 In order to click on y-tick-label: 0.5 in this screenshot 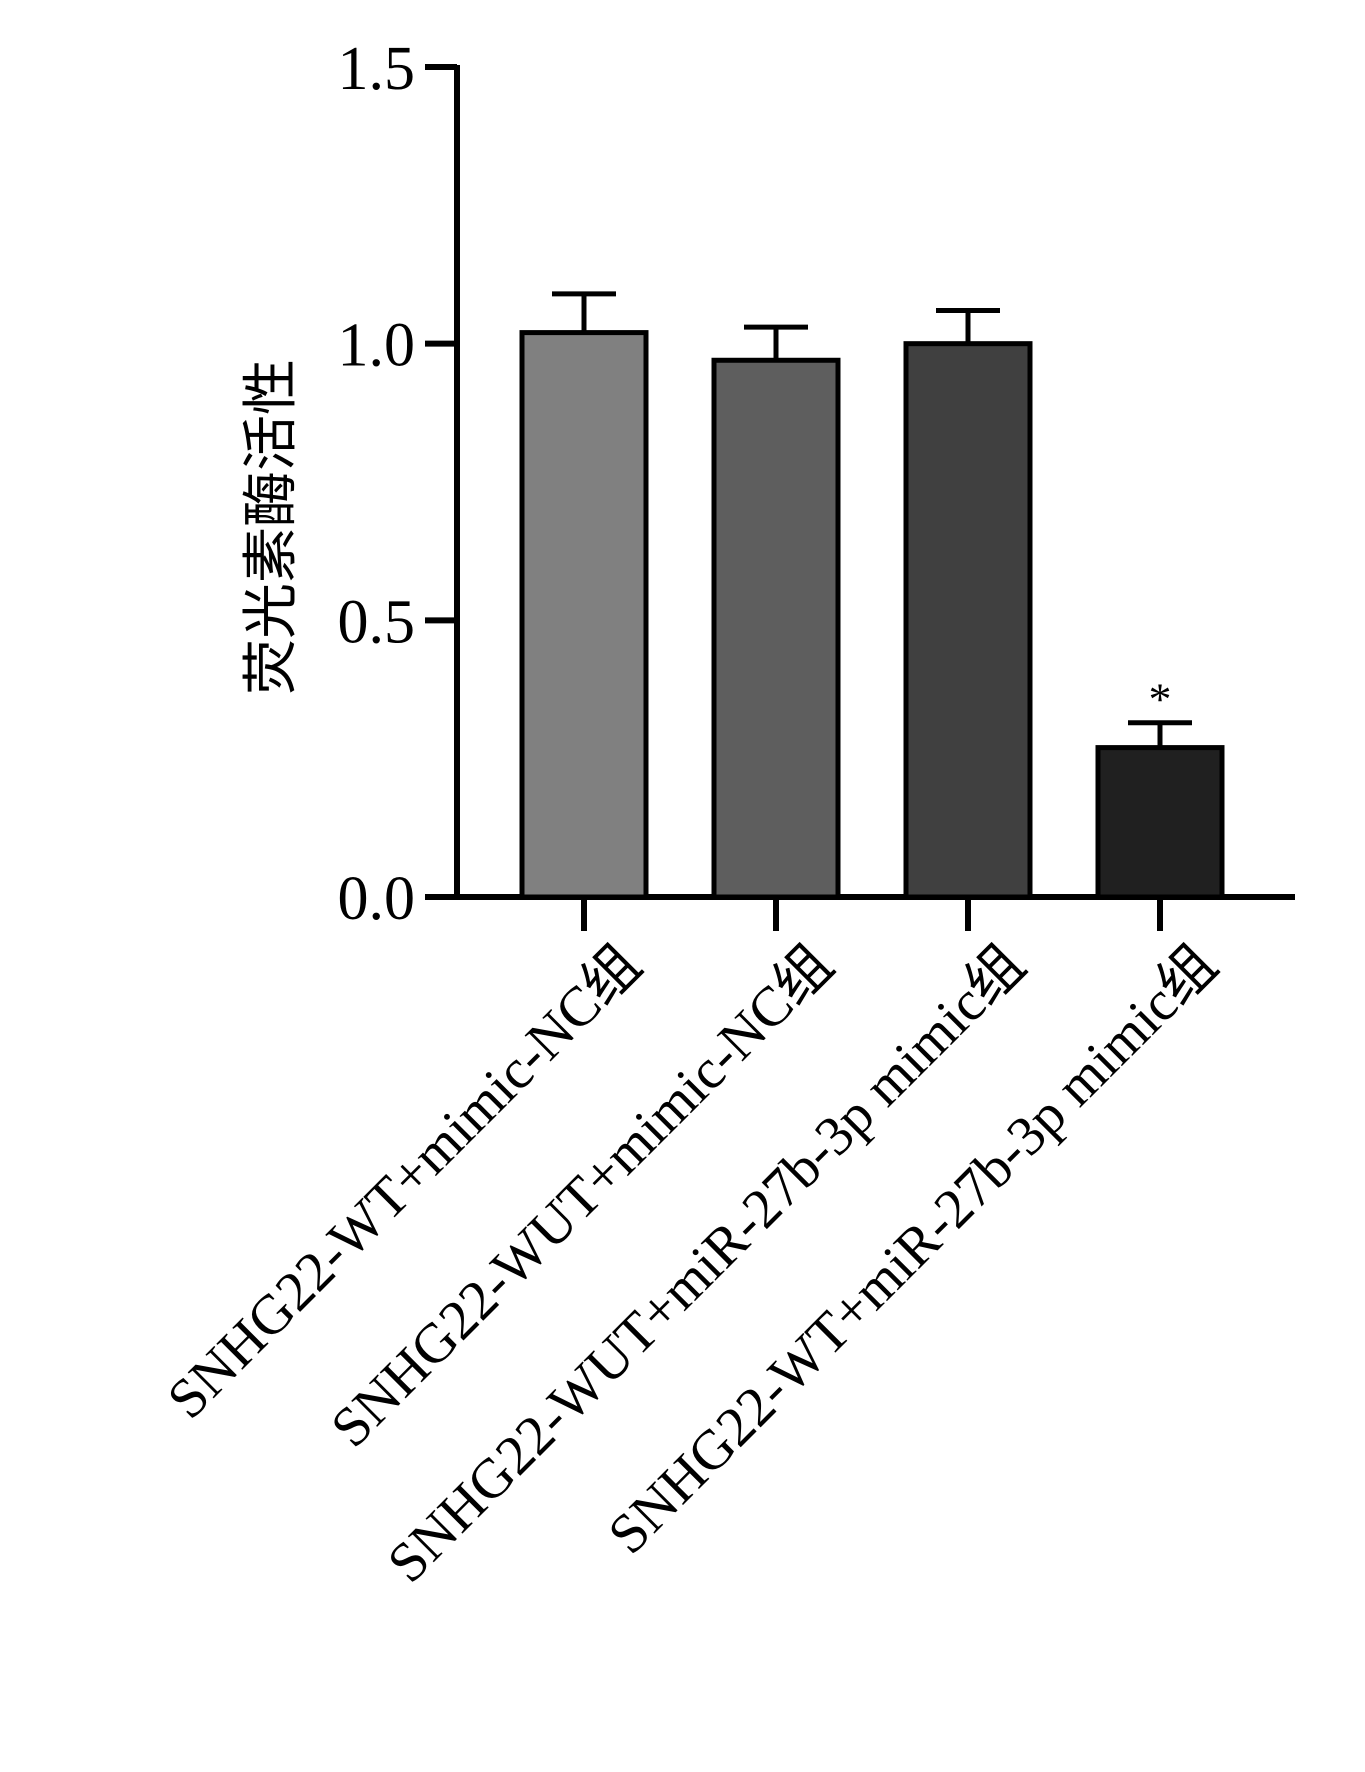, I will do `click(377, 622)`.